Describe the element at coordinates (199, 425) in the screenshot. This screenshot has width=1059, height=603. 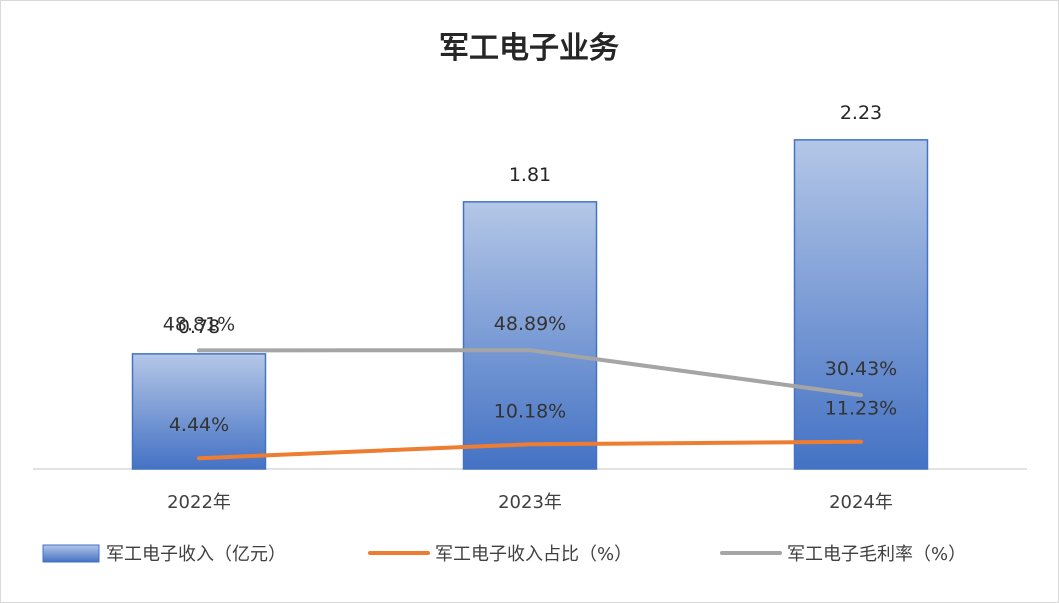
I see `revenue-share-label-0: 4.44%` at that location.